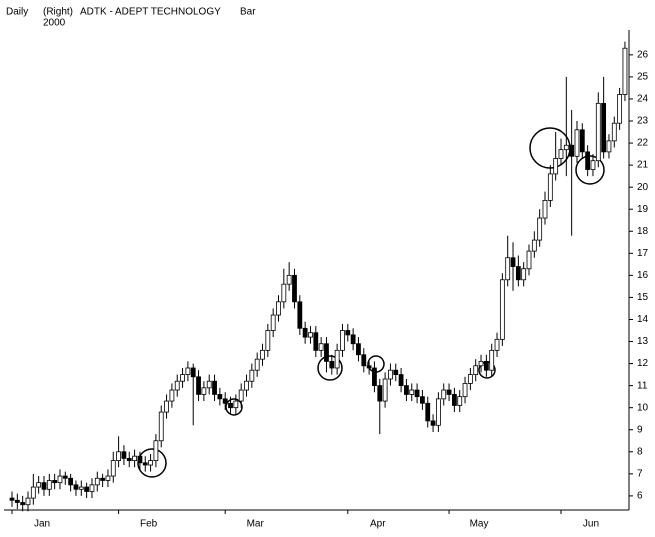 Image resolution: width=655 pixels, height=537 pixels. I want to click on y-tick-label: 22, so click(643, 143).